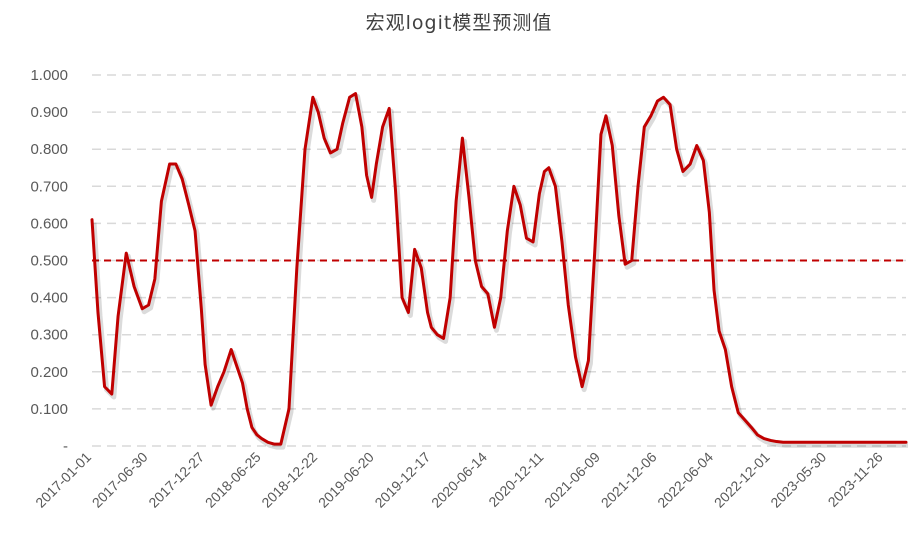 The width and height of the screenshot is (918, 558). What do you see at coordinates (629, 480) in the screenshot?
I see `x-tick-label: 2021-12-06` at bounding box center [629, 480].